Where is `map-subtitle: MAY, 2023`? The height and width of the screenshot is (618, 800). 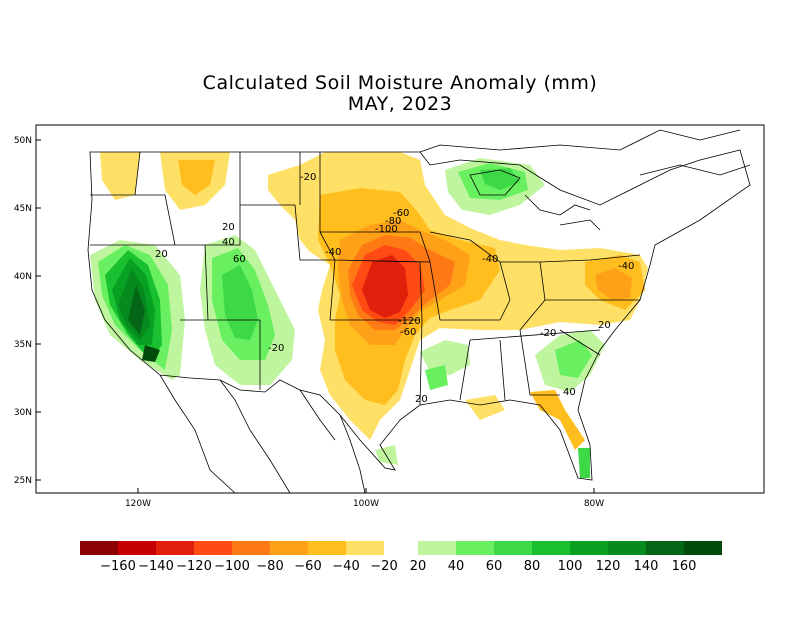 map-subtitle: MAY, 2023 is located at coordinates (400, 104).